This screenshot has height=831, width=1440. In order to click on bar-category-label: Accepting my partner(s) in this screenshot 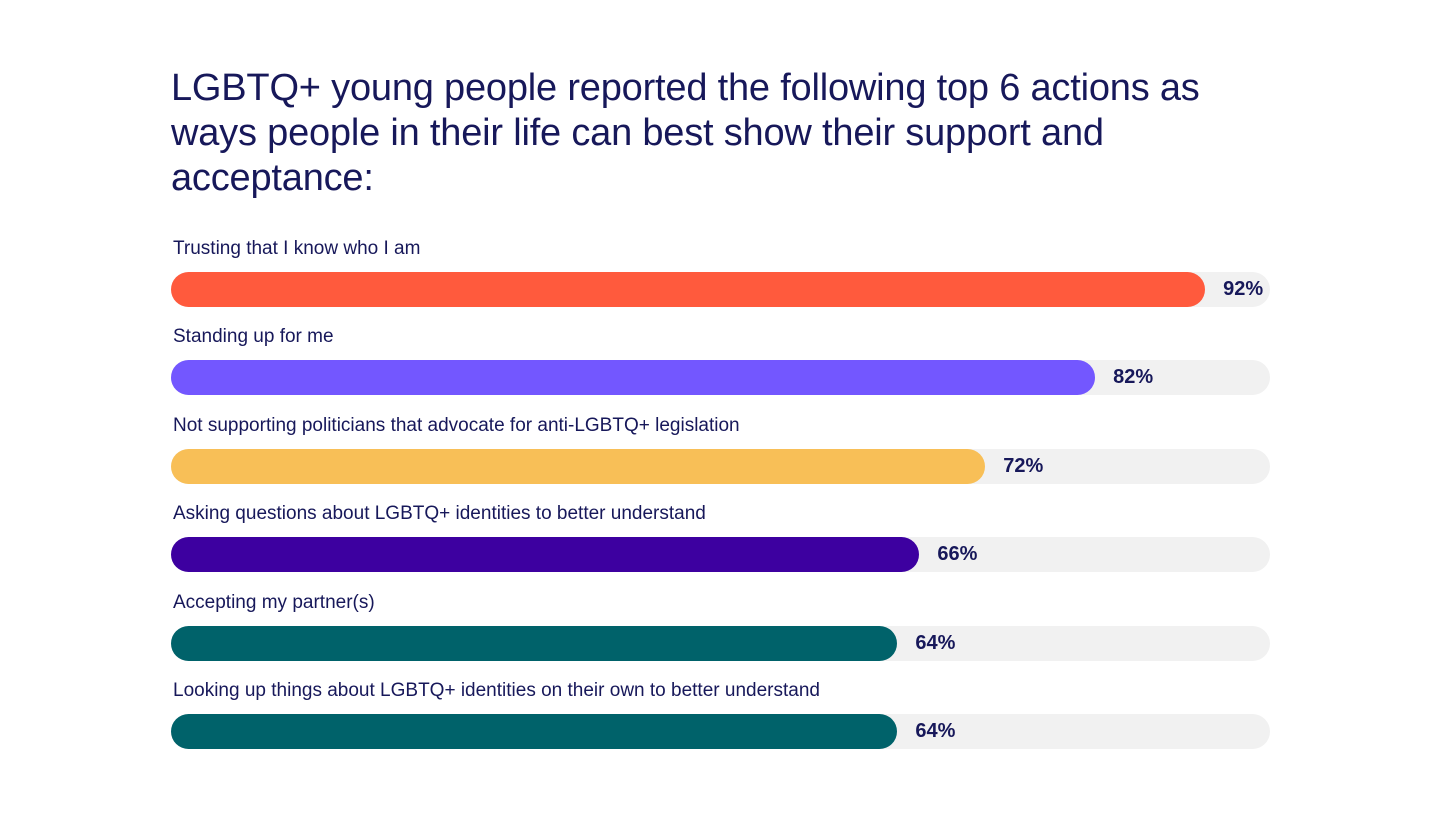, I will do `click(274, 602)`.